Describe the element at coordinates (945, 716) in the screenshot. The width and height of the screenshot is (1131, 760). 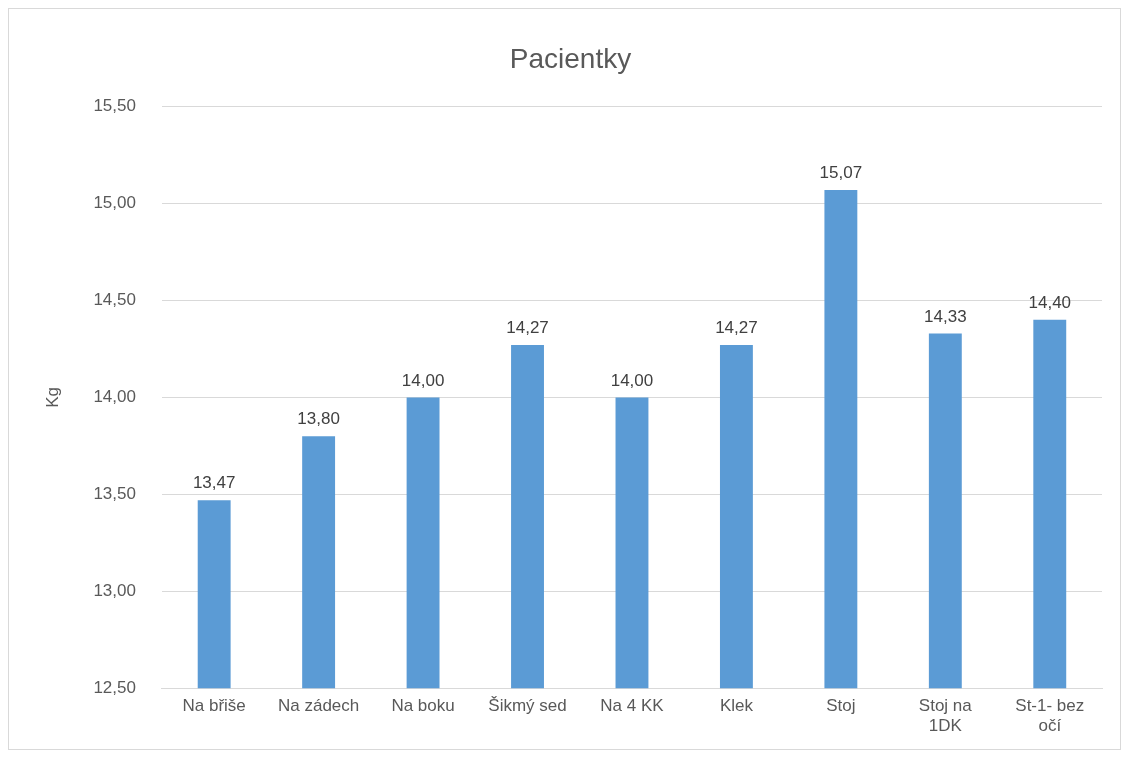
I see `x-tick-label: Stoj na 1DK` at that location.